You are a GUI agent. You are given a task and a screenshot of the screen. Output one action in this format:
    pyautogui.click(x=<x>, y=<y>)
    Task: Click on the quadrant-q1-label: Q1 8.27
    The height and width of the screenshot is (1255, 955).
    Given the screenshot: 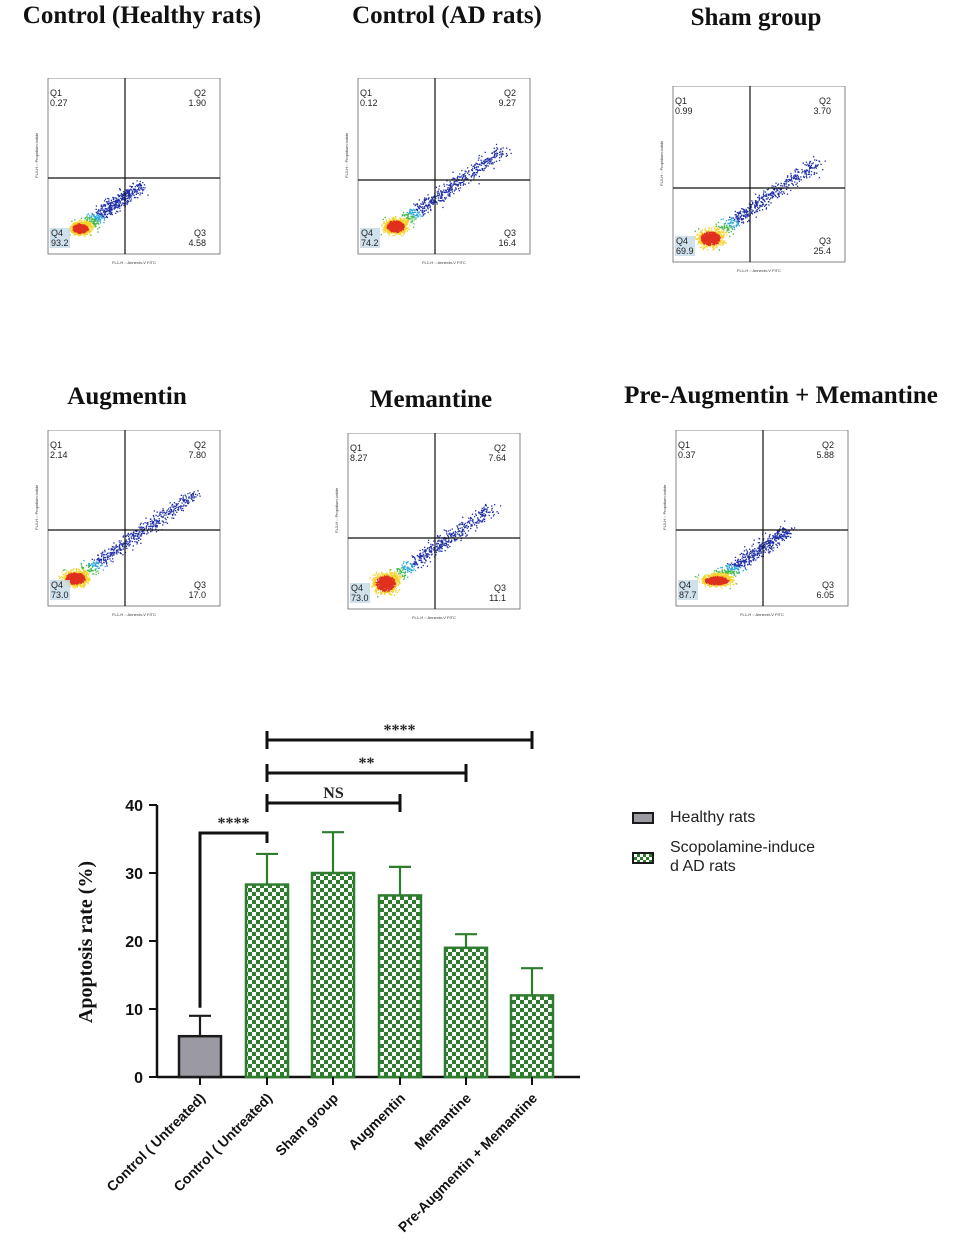 What is the action you would take?
    pyautogui.click(x=359, y=453)
    